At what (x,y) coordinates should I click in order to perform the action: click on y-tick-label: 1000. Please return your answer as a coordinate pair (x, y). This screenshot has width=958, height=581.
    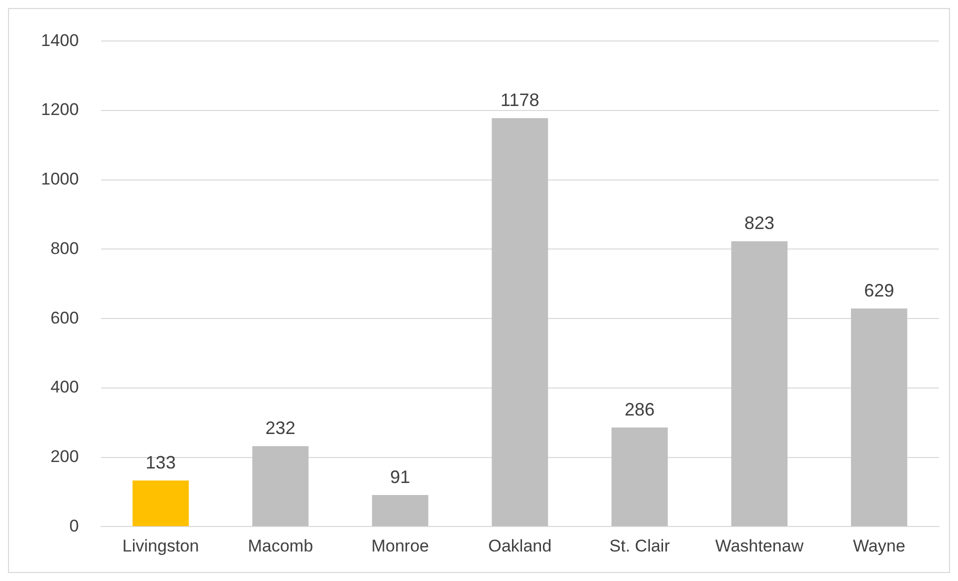
    Looking at the image, I should click on (59, 179).